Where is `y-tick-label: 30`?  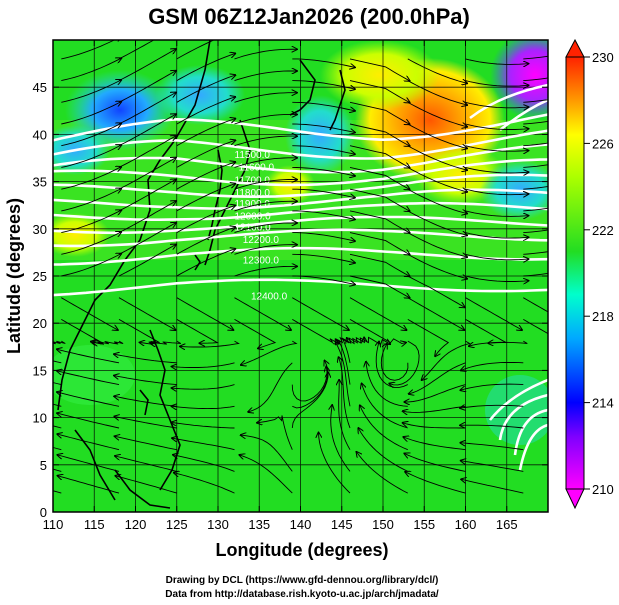 y-tick-label: 30 is located at coordinates (40, 229).